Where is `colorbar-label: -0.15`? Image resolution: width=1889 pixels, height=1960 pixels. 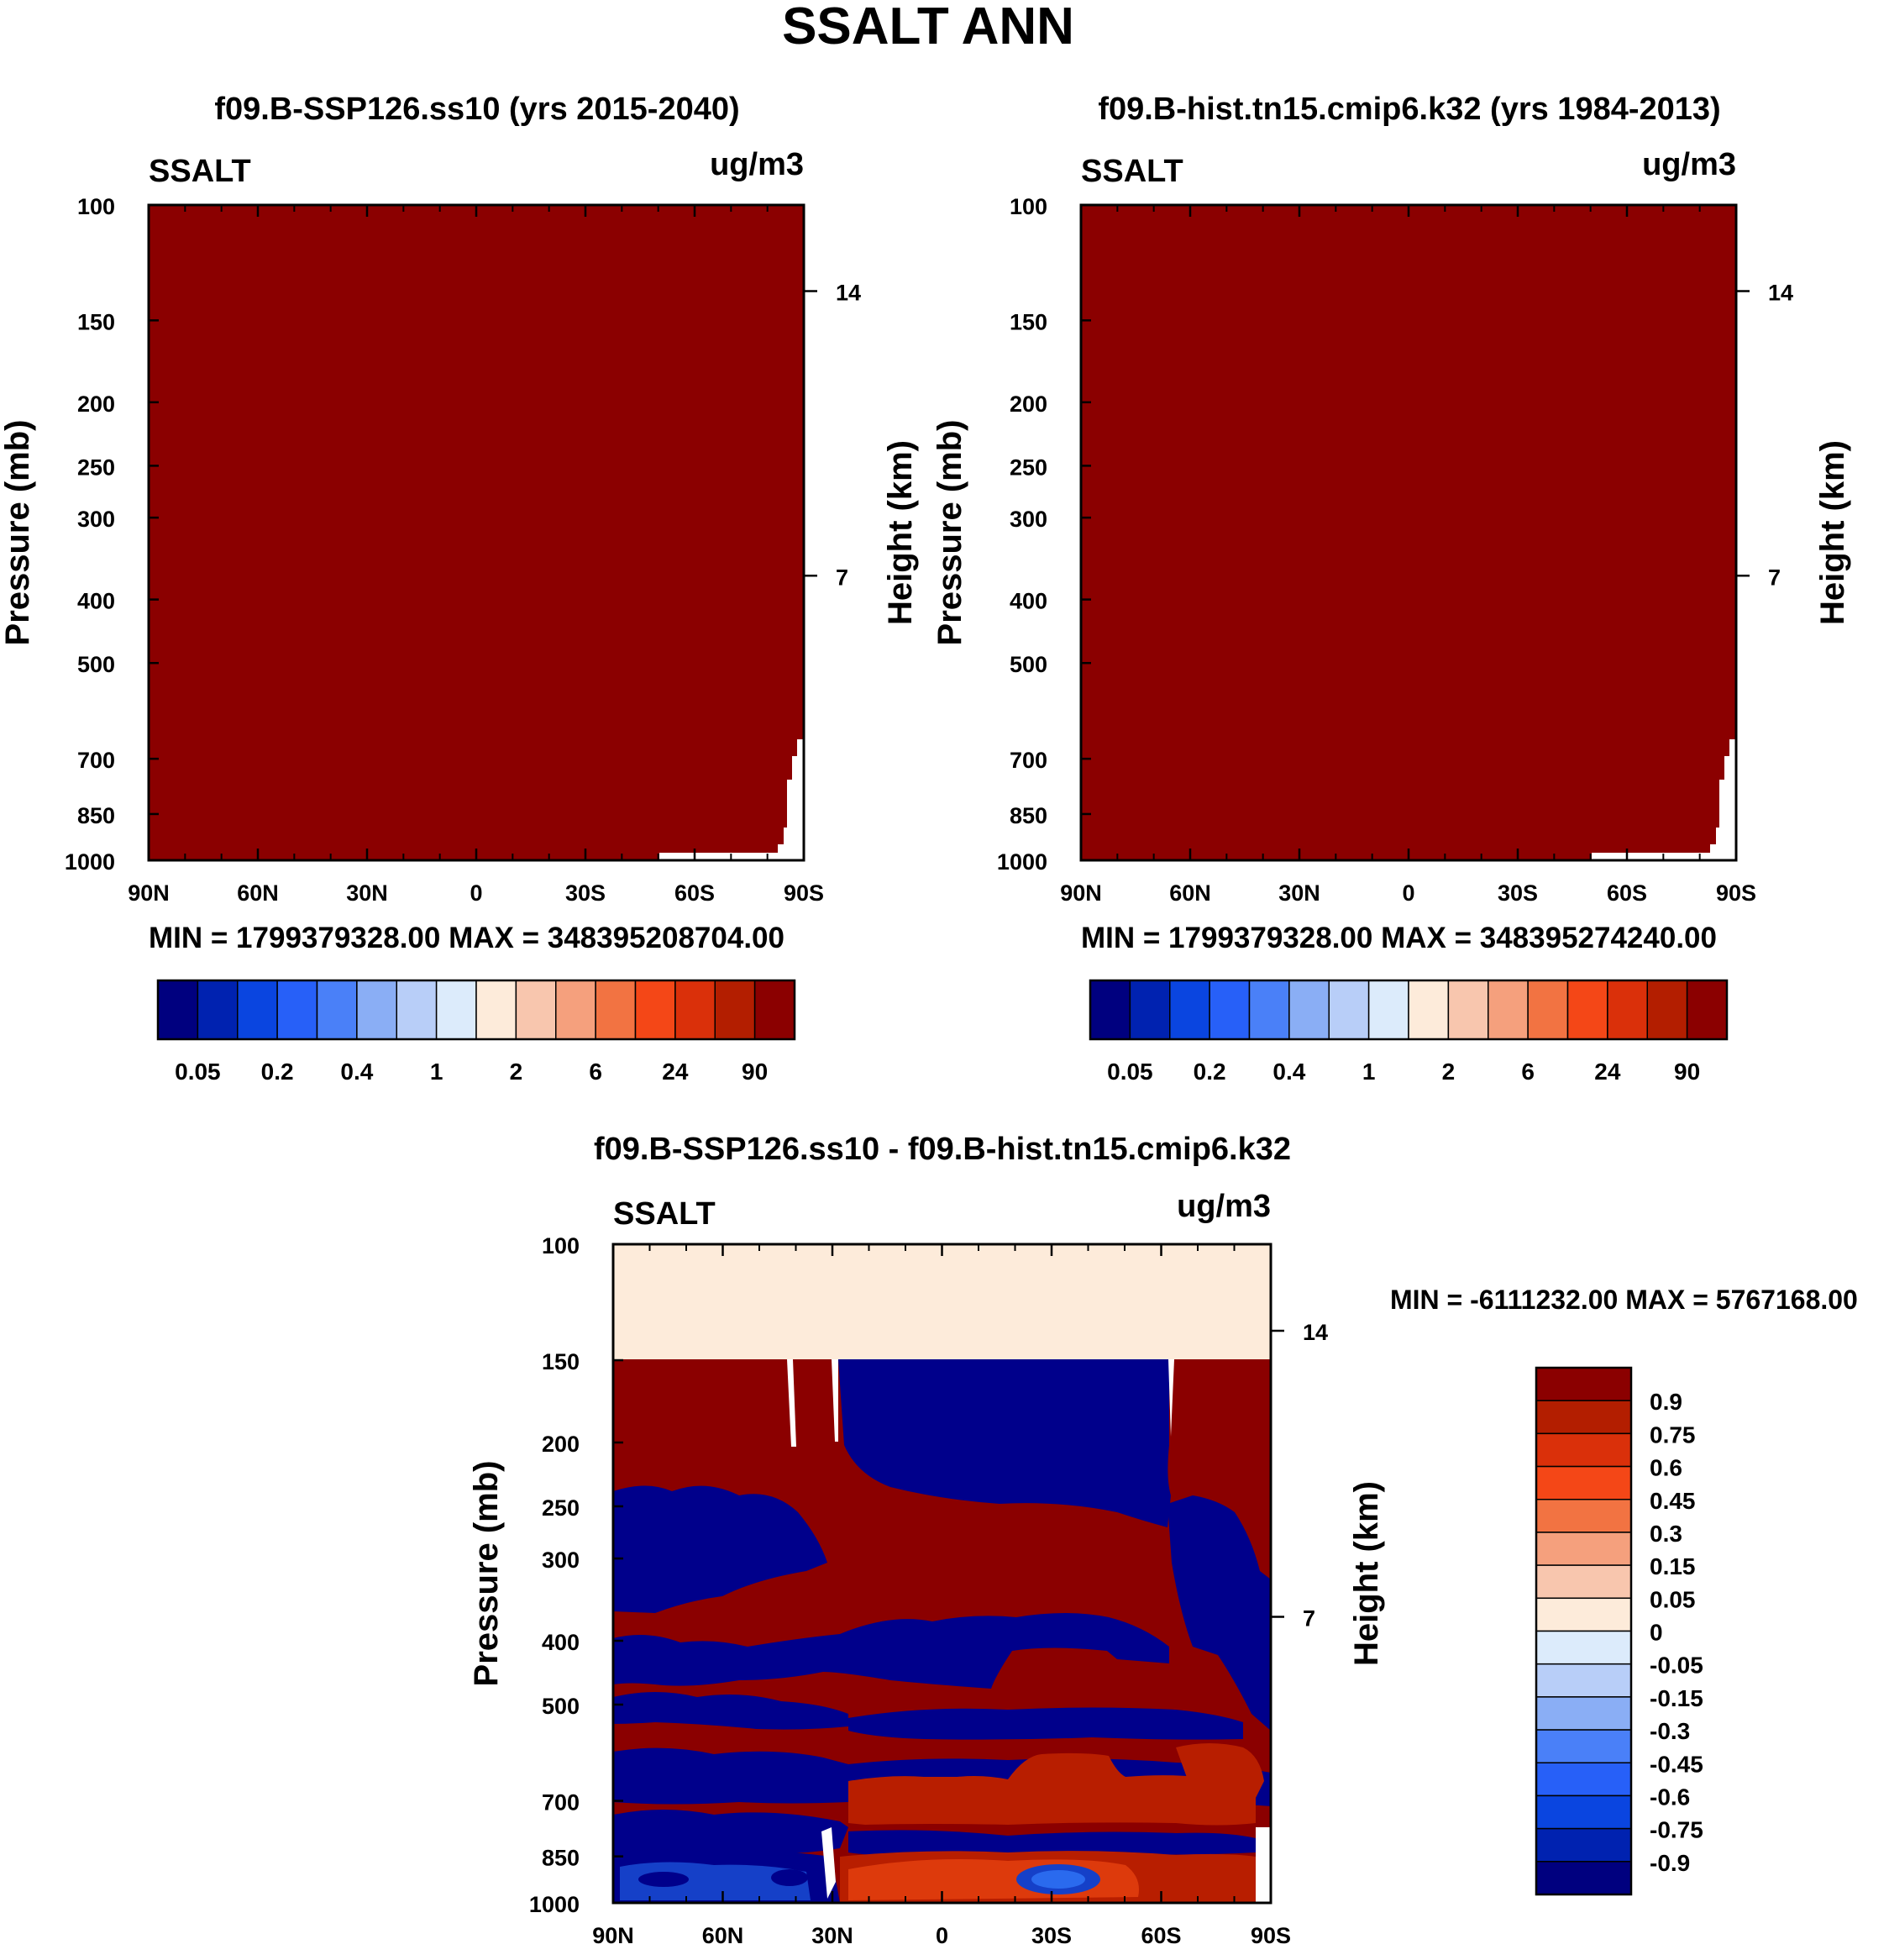
colorbar-label: -0.15 is located at coordinates (1676, 1698).